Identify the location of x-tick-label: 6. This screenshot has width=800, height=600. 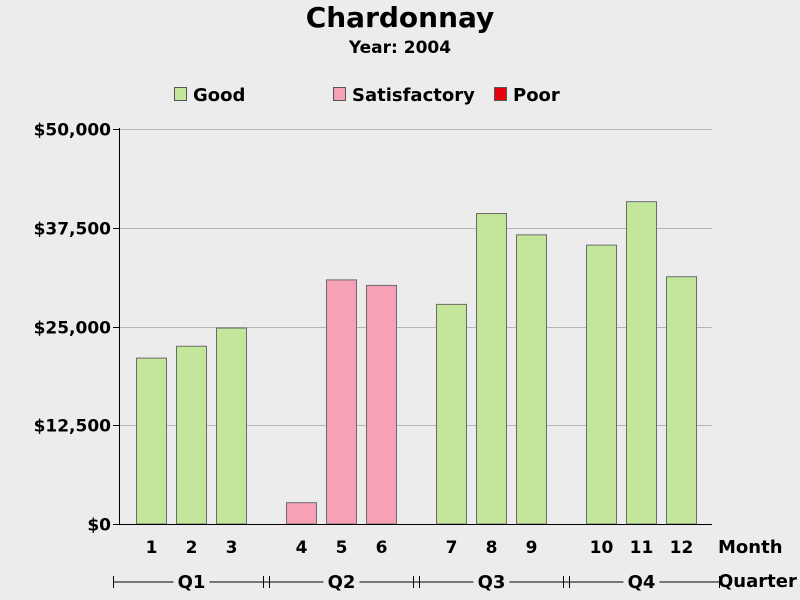
(382, 548).